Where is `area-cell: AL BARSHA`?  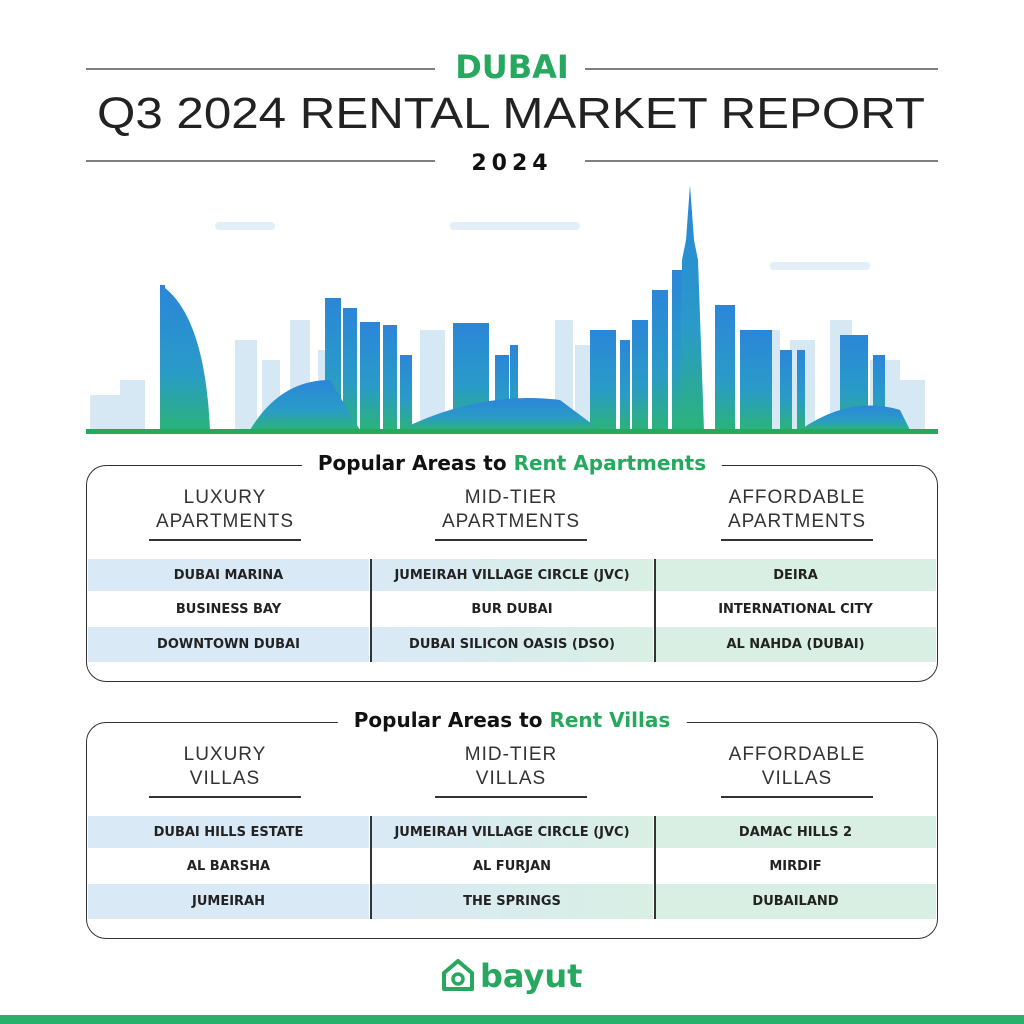 area-cell: AL BARSHA is located at coordinates (228, 866).